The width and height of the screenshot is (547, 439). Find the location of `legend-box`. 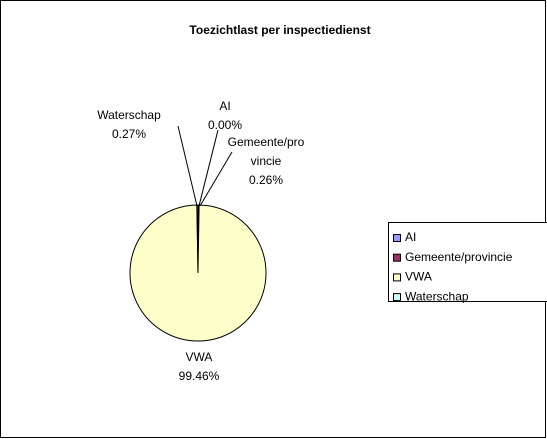

legend-box is located at coordinates (467, 262).